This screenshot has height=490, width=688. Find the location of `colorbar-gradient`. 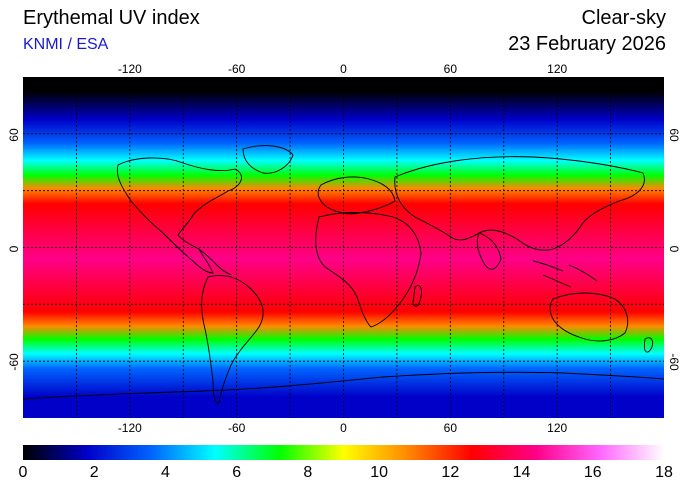

colorbar-gradient is located at coordinates (343, 452).